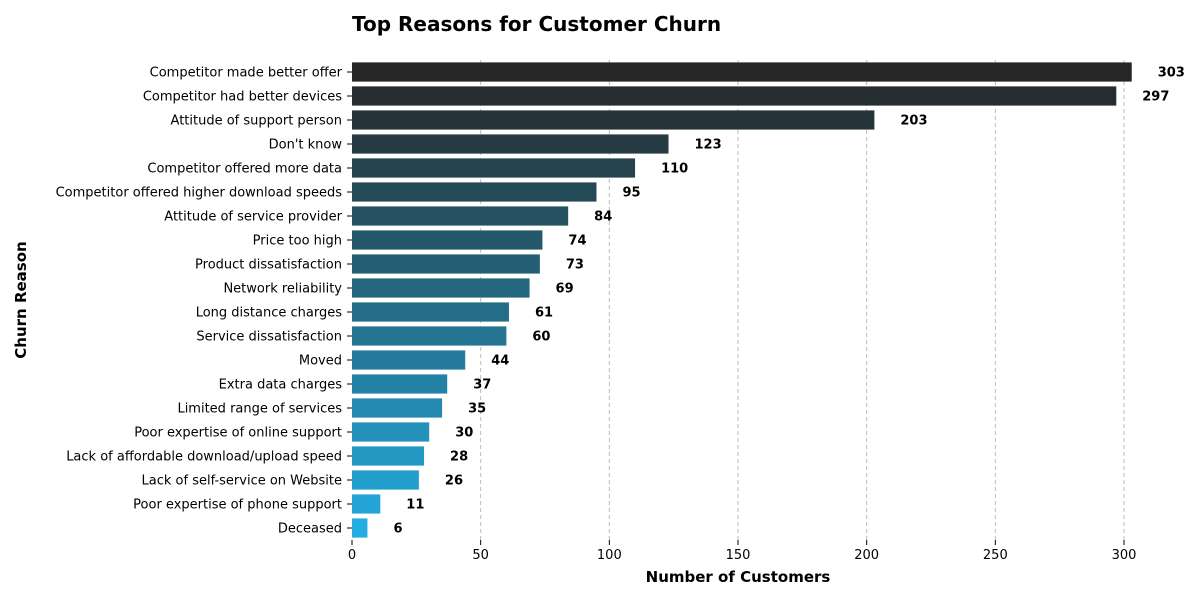 The image size is (1200, 600). What do you see at coordinates (397, 529) in the screenshot?
I see `value-label: 6` at bounding box center [397, 529].